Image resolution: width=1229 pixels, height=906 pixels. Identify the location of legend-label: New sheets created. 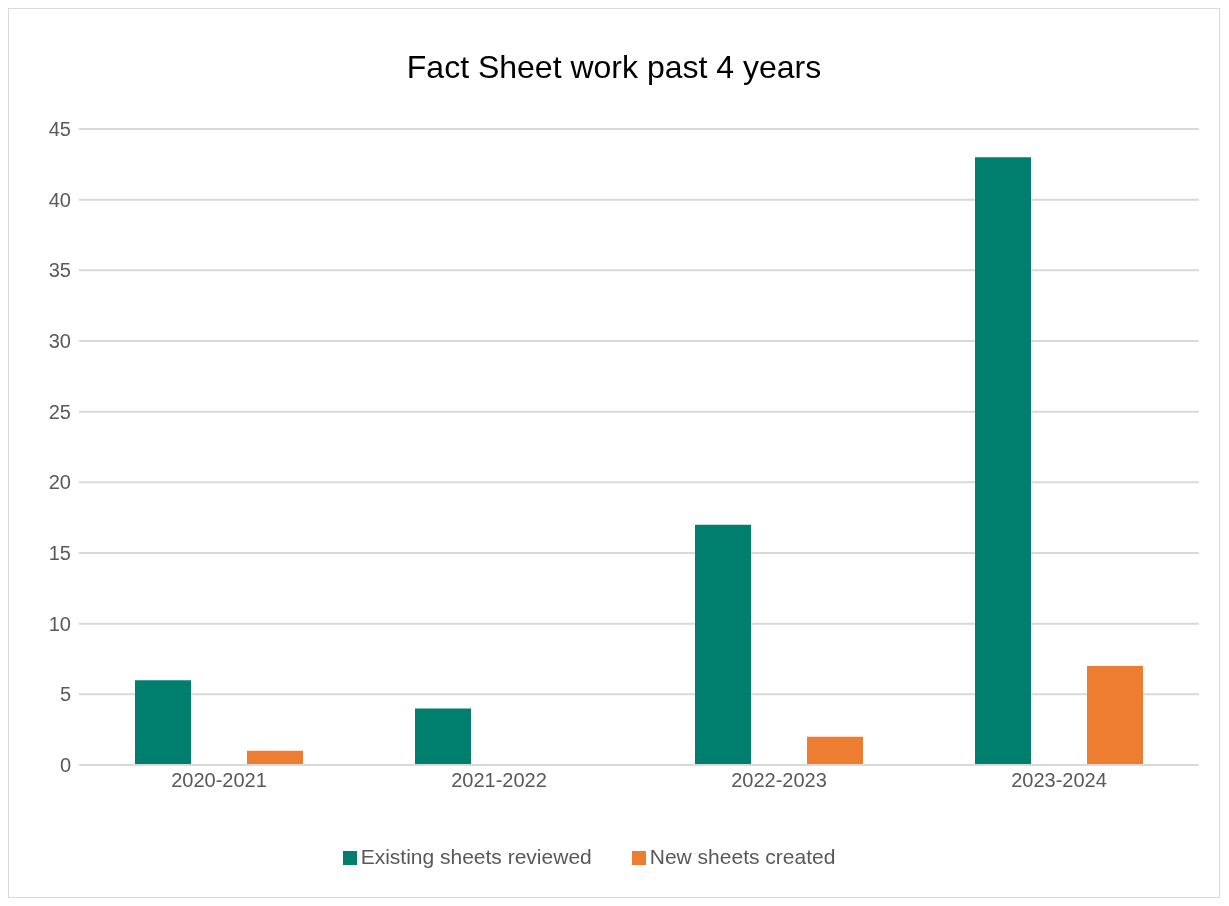
(742, 856).